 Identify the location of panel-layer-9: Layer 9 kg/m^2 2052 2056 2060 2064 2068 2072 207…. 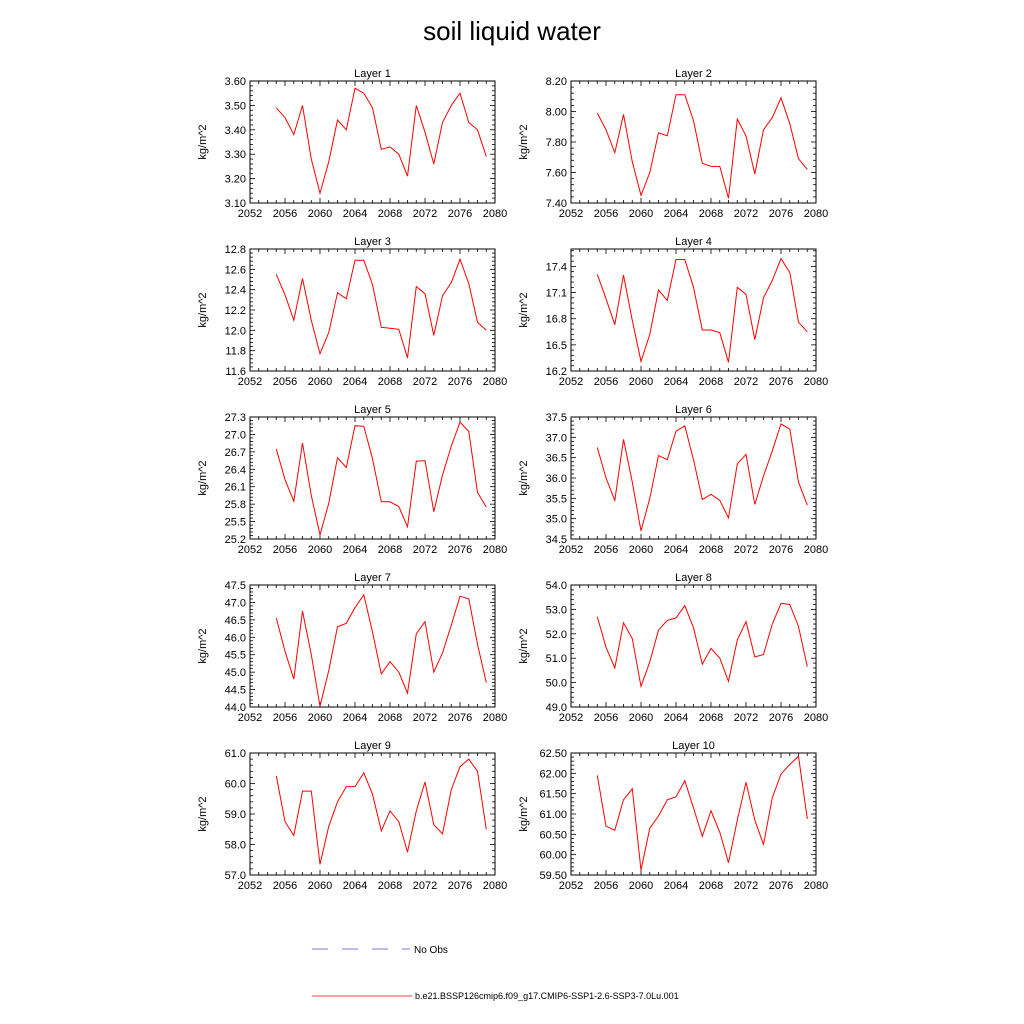
(352, 816).